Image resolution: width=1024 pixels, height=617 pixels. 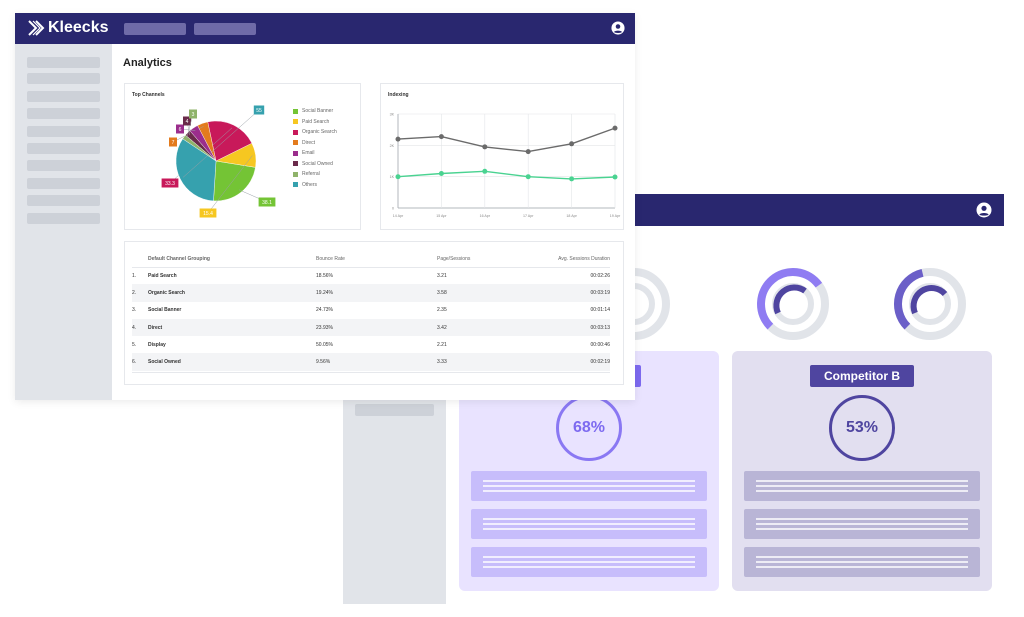 I want to click on pie-label-leader, so click(x=230, y=184).